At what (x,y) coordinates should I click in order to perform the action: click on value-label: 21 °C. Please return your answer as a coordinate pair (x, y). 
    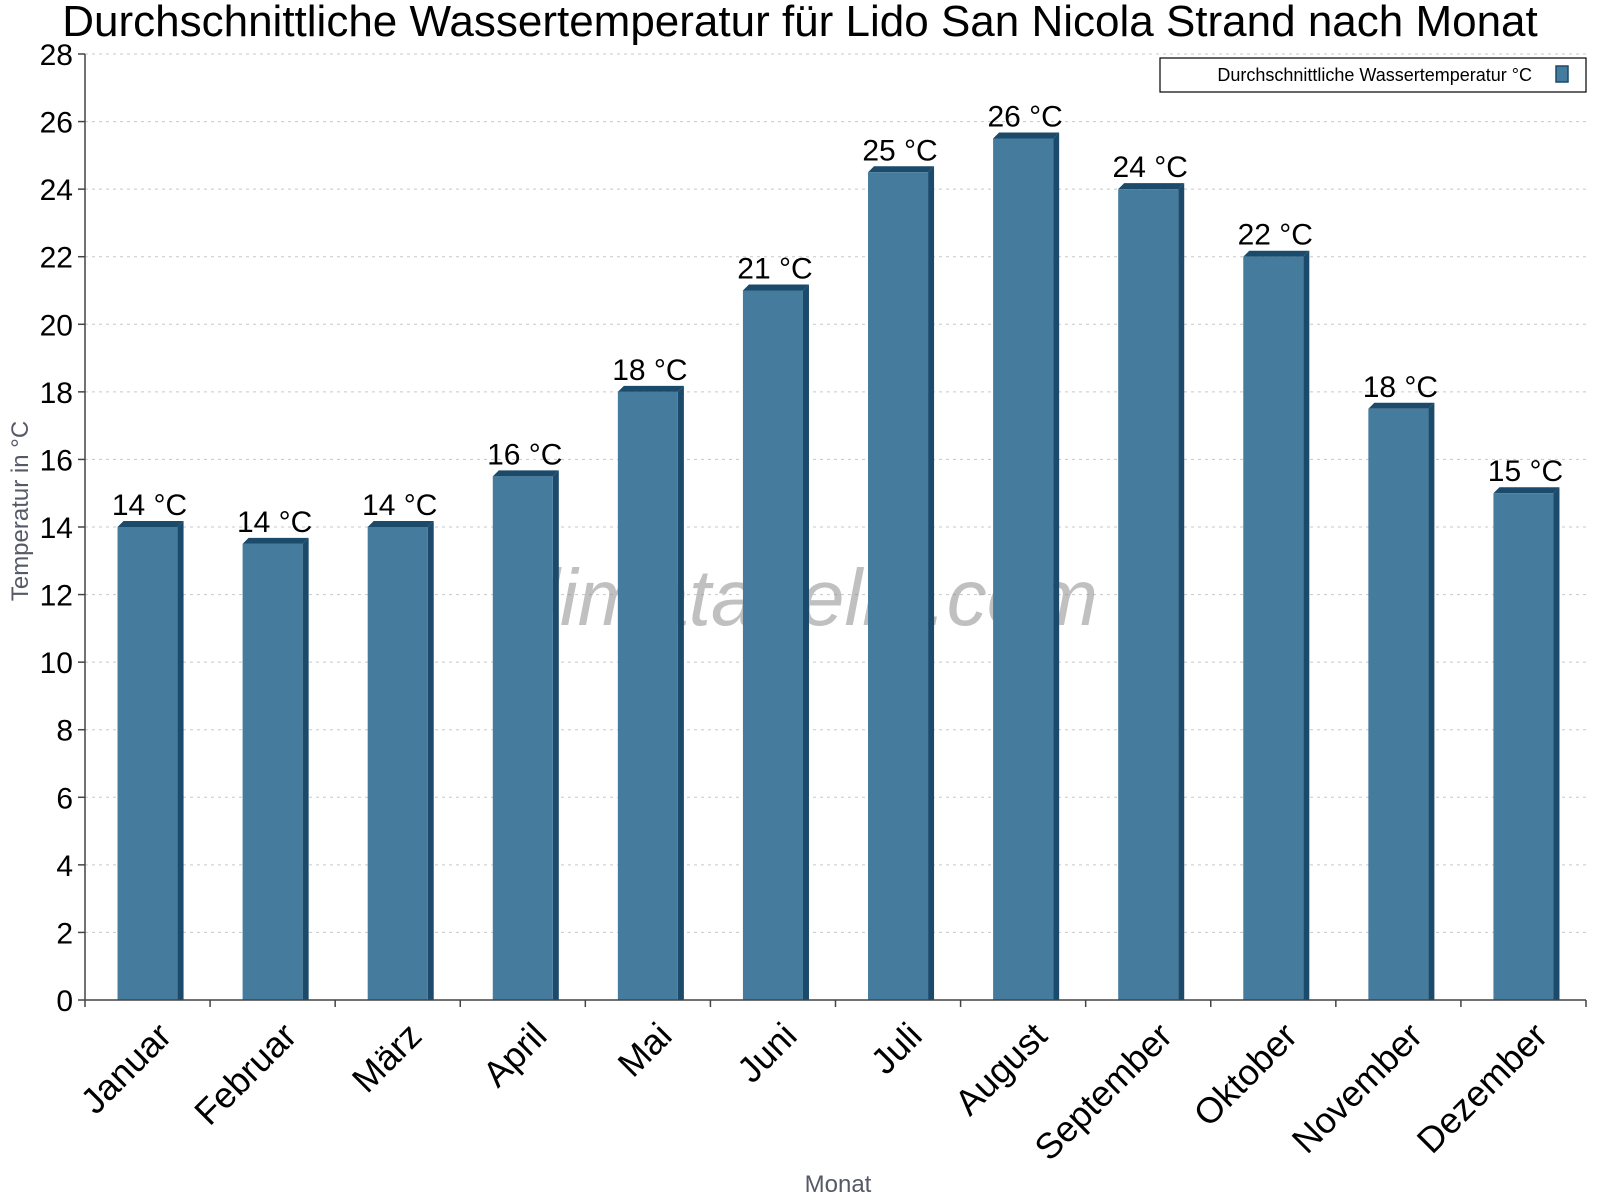
    Looking at the image, I should click on (774, 269).